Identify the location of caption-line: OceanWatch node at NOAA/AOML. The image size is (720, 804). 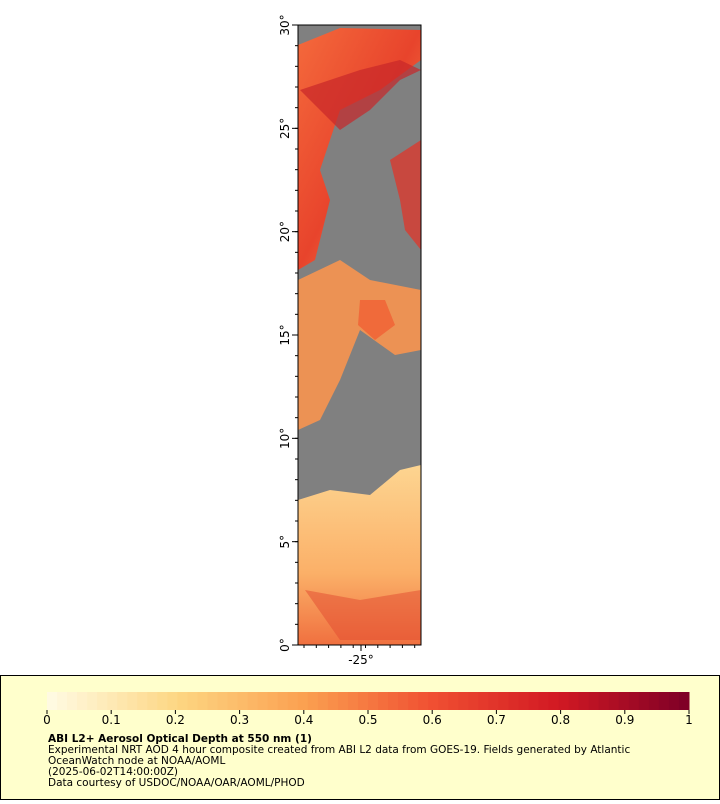
(136, 761).